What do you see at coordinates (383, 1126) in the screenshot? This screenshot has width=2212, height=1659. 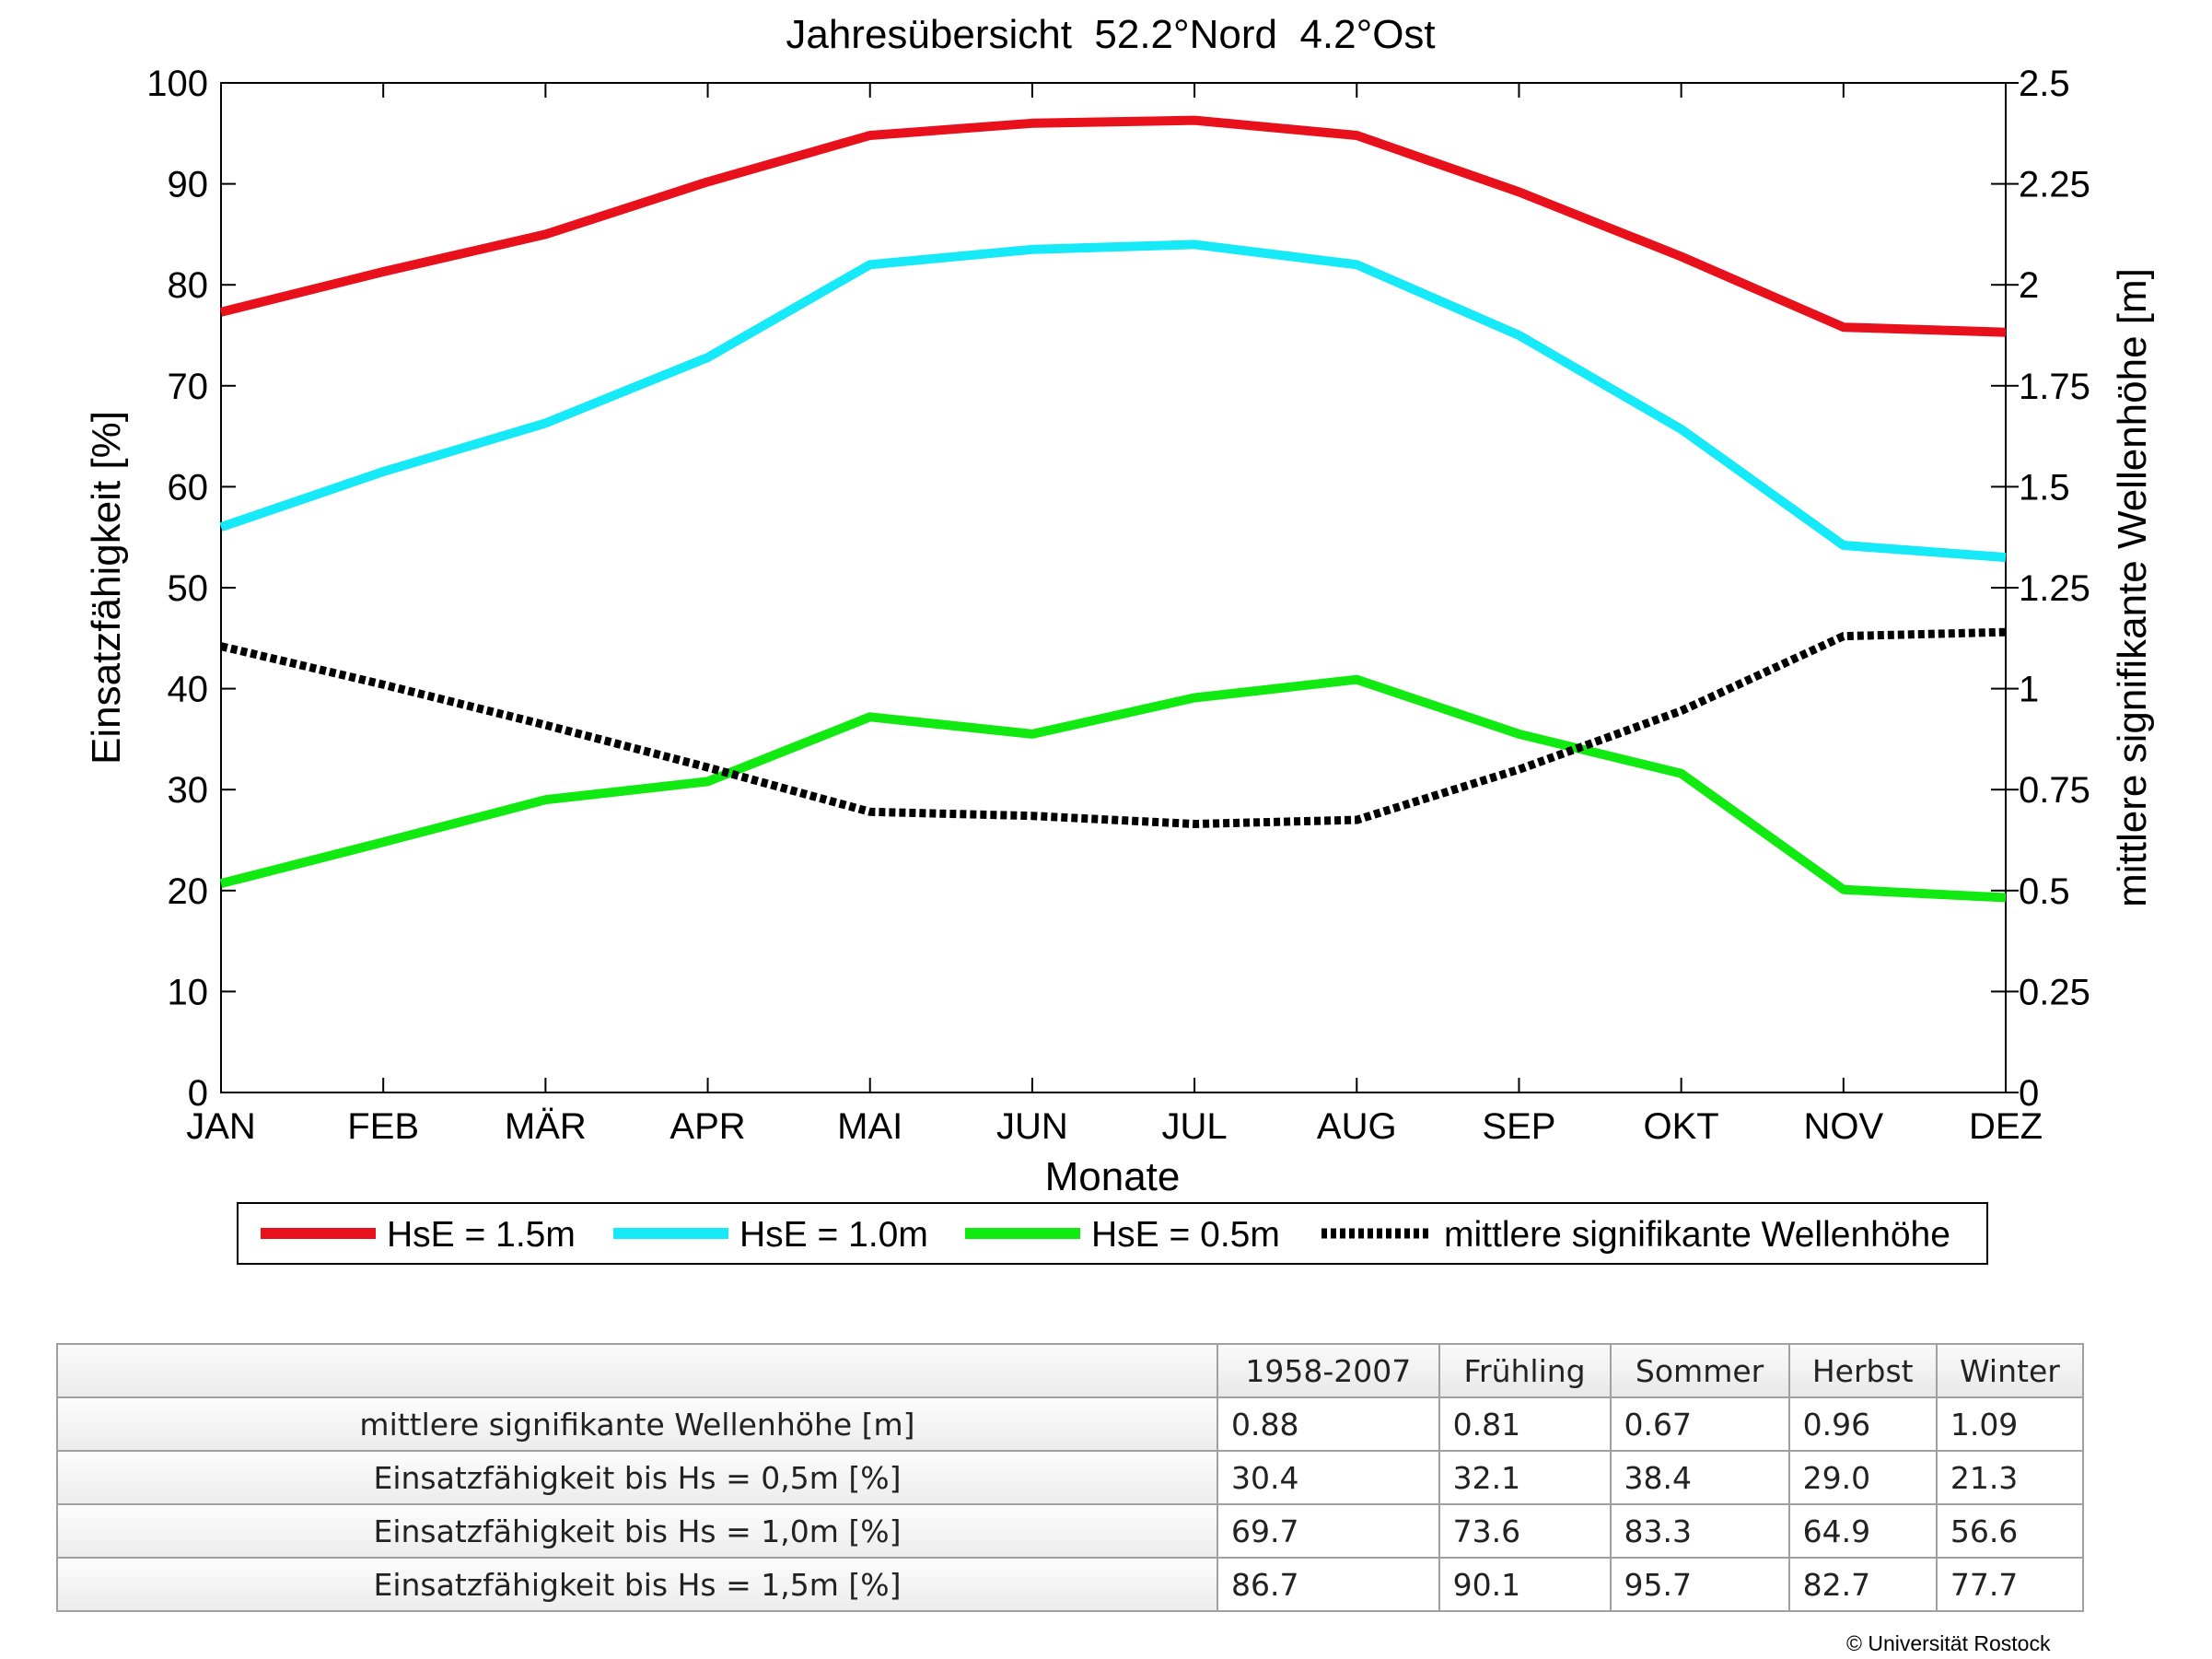 I see `x-tick-label: FEB` at bounding box center [383, 1126].